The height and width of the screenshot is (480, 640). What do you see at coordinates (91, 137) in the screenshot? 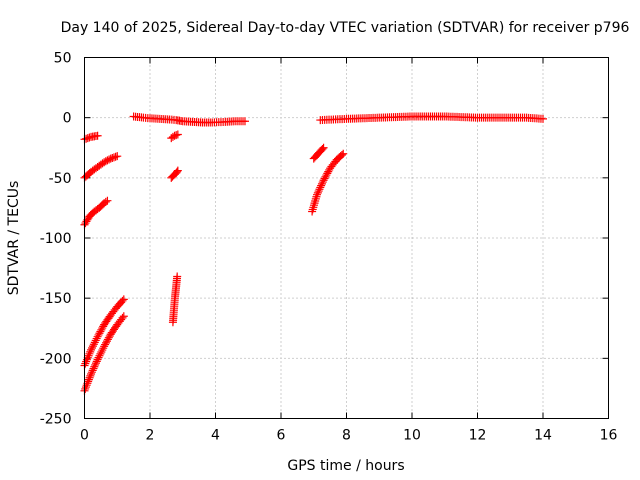
I see `series-seg-a` at bounding box center [91, 137].